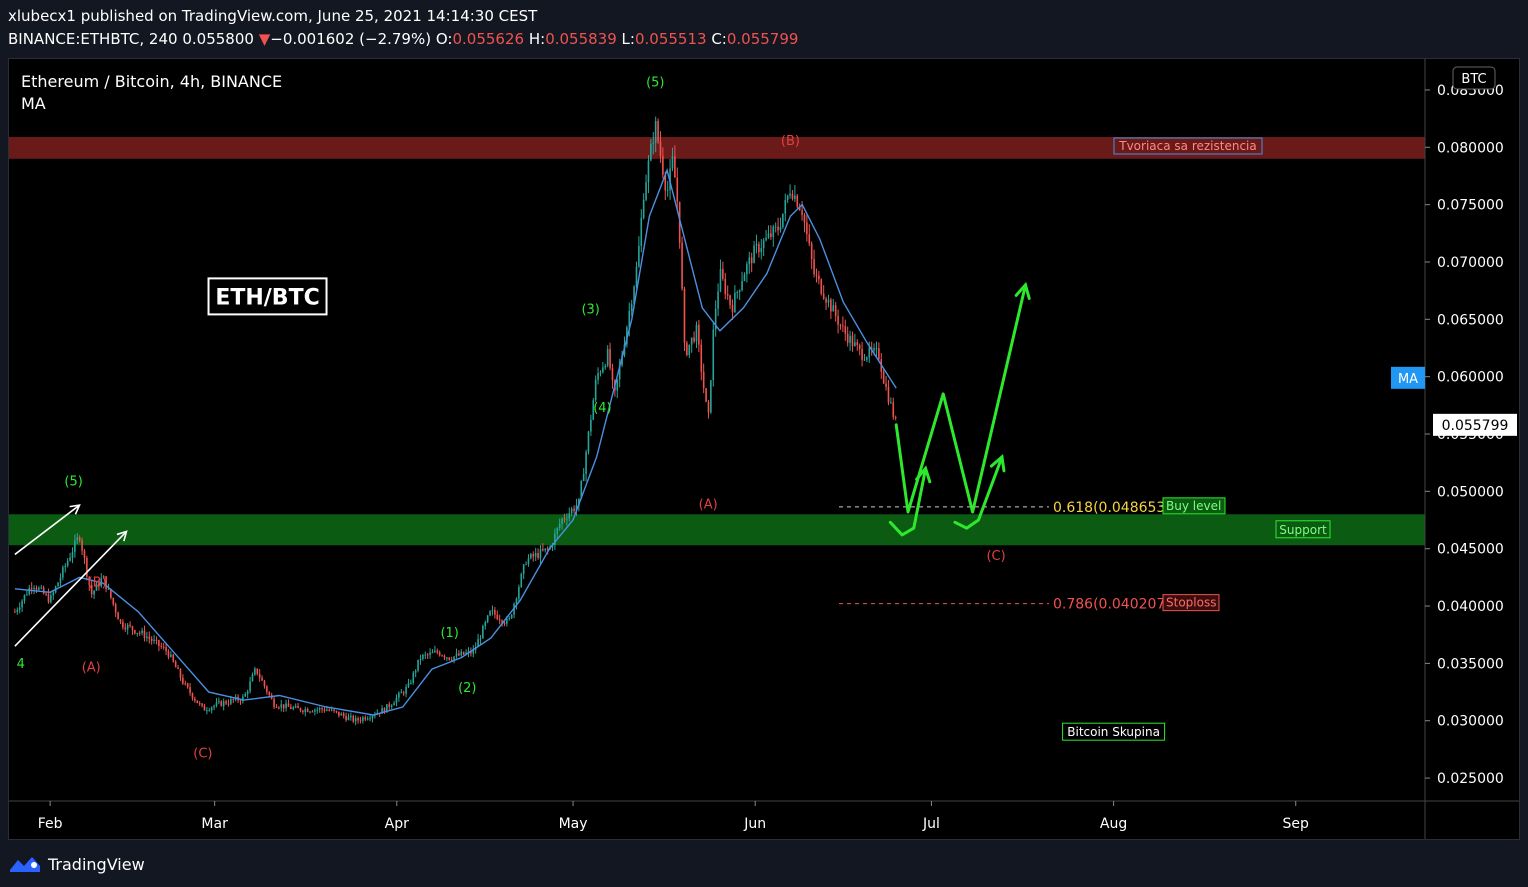 This screenshot has height=887, width=1528. I want to click on symbol-name: BINANCE:ETHBTC, 240, so click(93, 39).